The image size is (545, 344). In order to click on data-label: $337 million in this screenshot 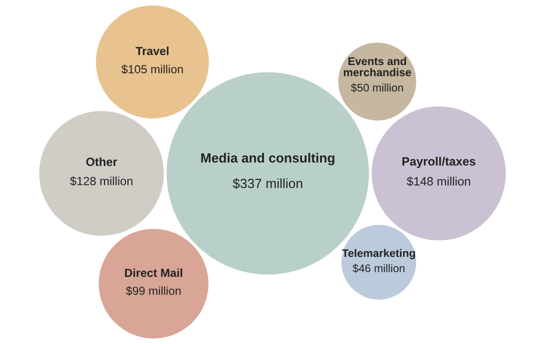, I will do `click(267, 183)`.